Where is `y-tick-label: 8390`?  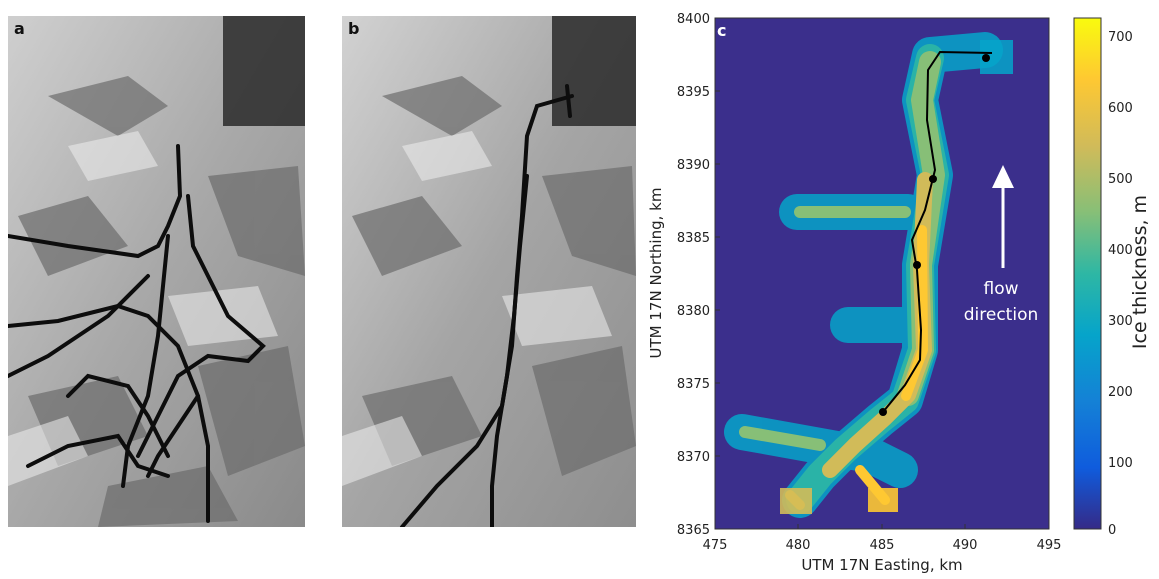 y-tick-label: 8390 is located at coordinates (693, 165).